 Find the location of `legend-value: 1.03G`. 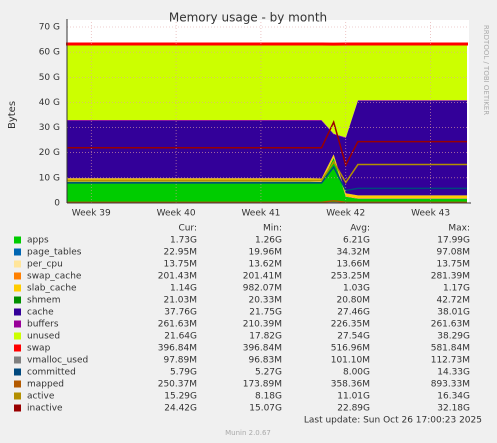

legend-value: 1.03G is located at coordinates (356, 289).